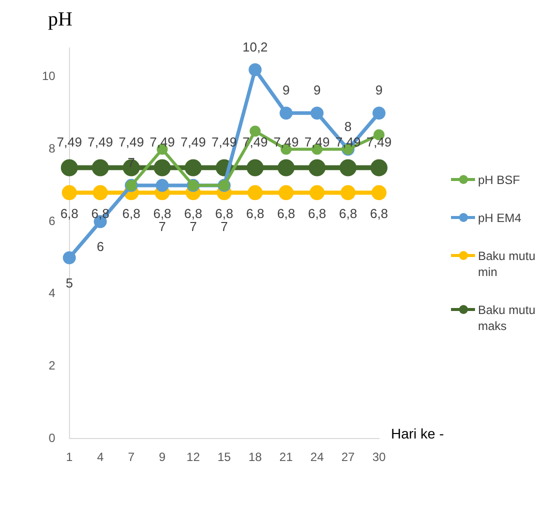  What do you see at coordinates (417, 433) in the screenshot?
I see `x-axis-title: Hari ke -` at bounding box center [417, 433].